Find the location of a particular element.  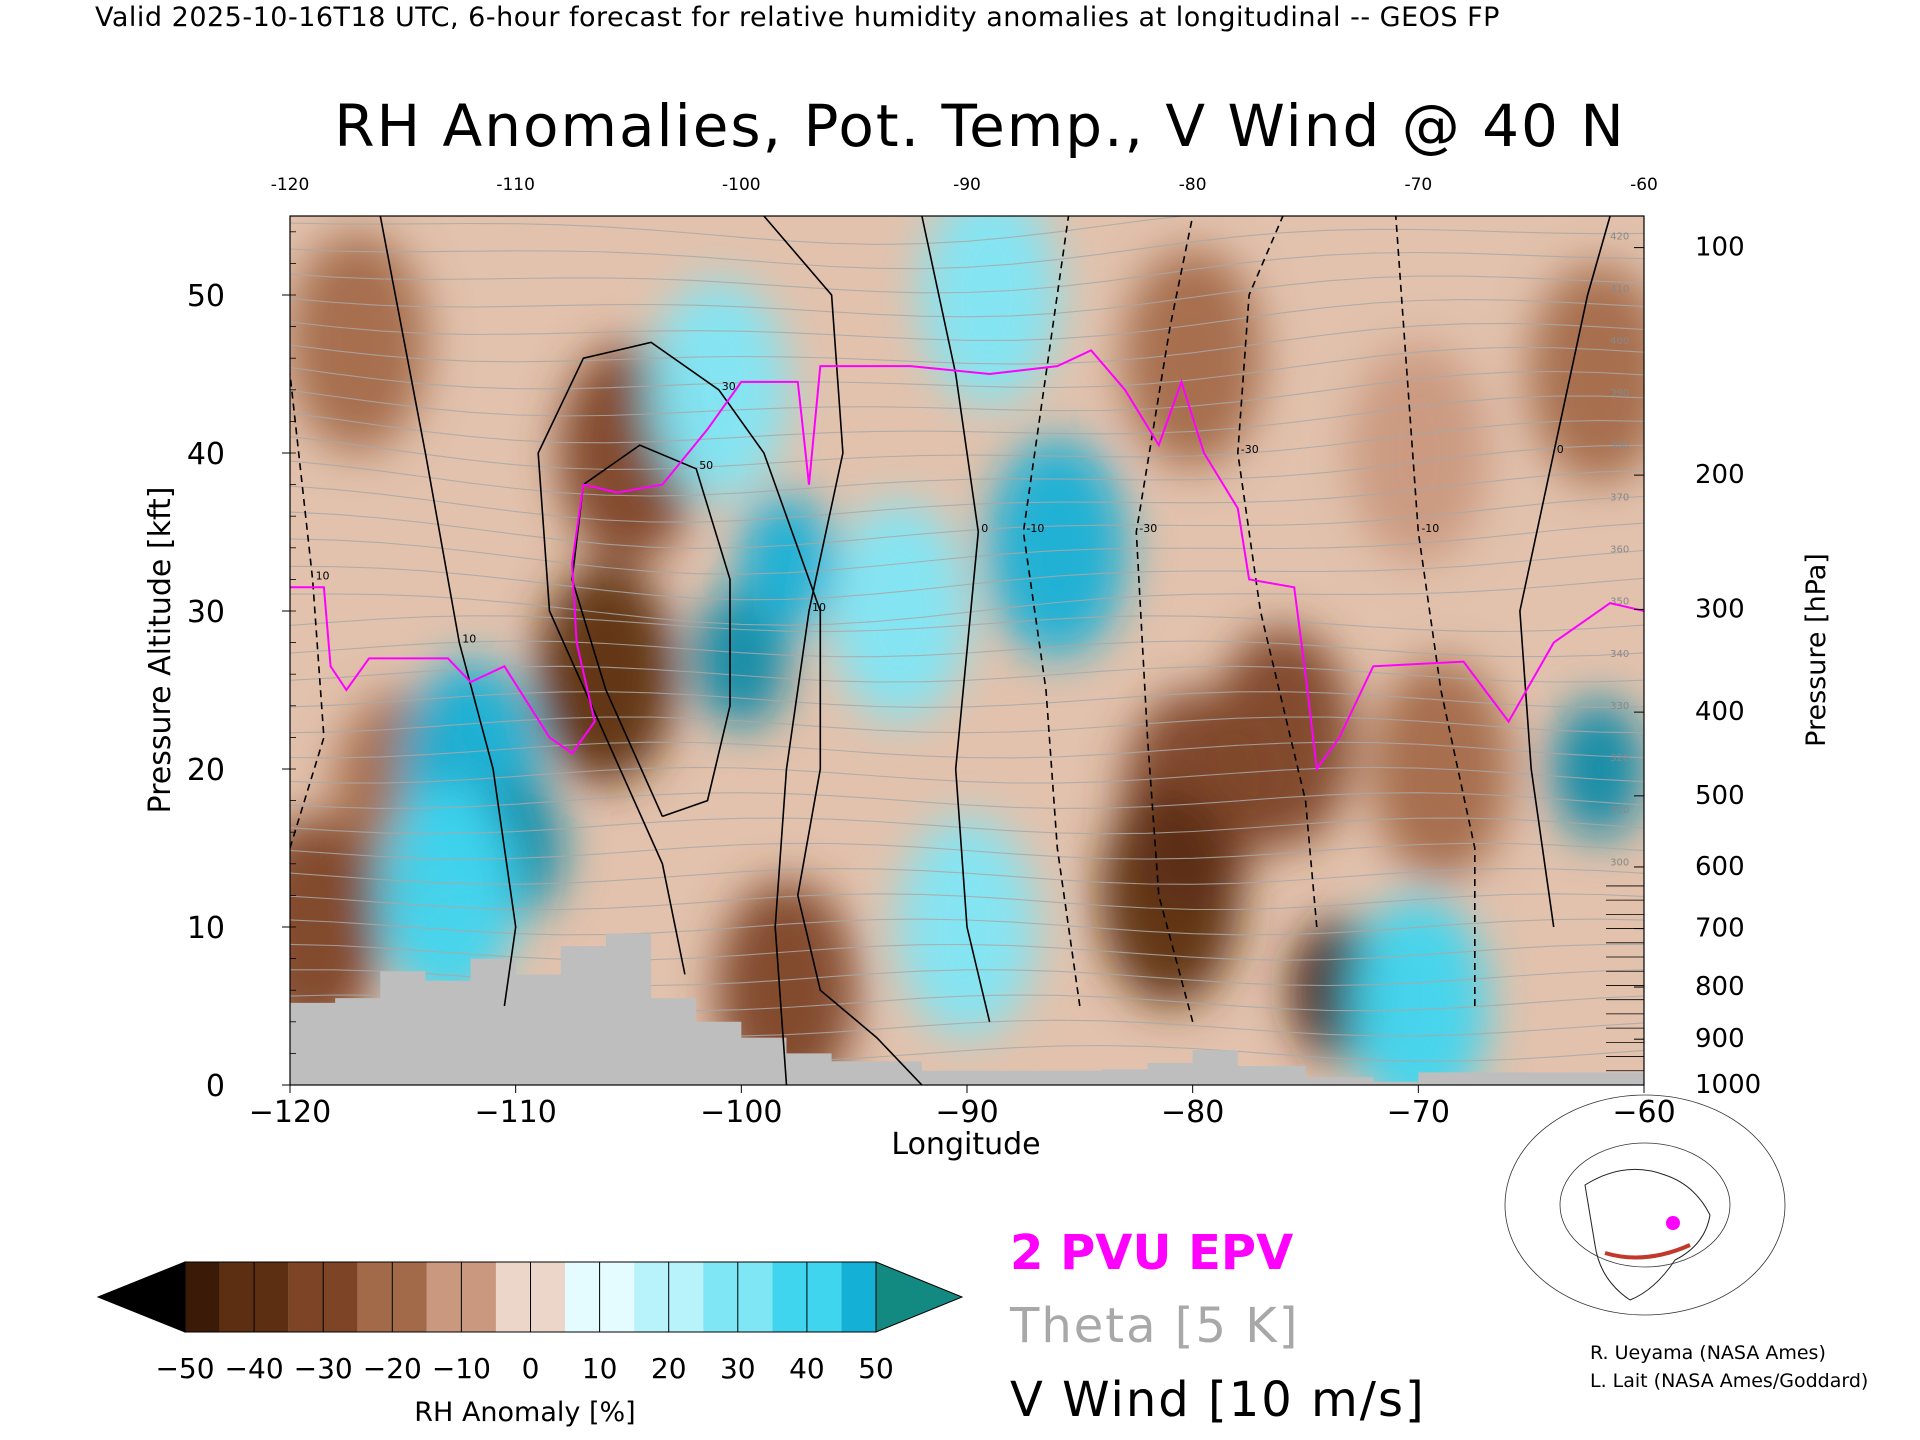

theta-label: 400 is located at coordinates (1619, 341).